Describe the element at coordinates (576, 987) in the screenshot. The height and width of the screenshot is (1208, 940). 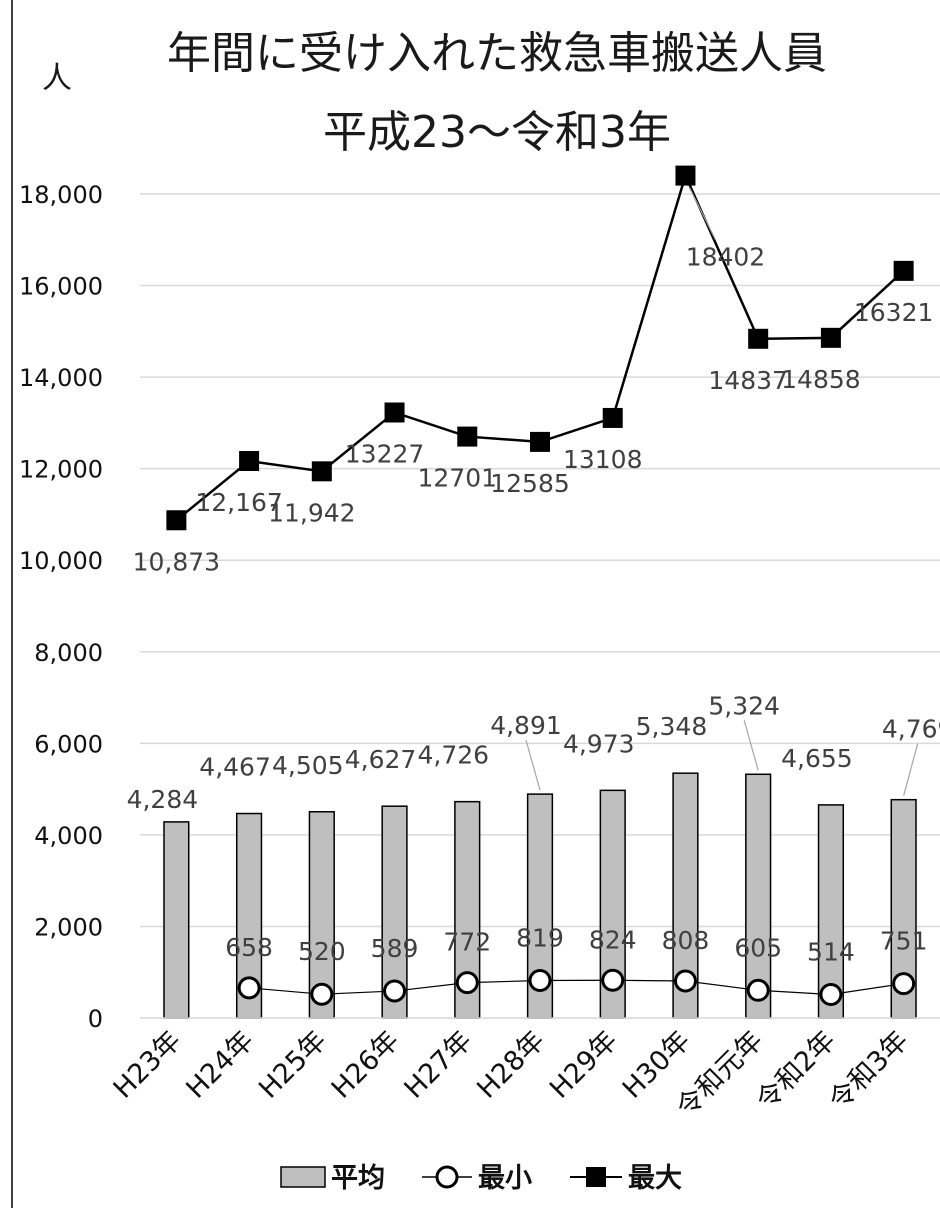
I see `line-min` at that location.